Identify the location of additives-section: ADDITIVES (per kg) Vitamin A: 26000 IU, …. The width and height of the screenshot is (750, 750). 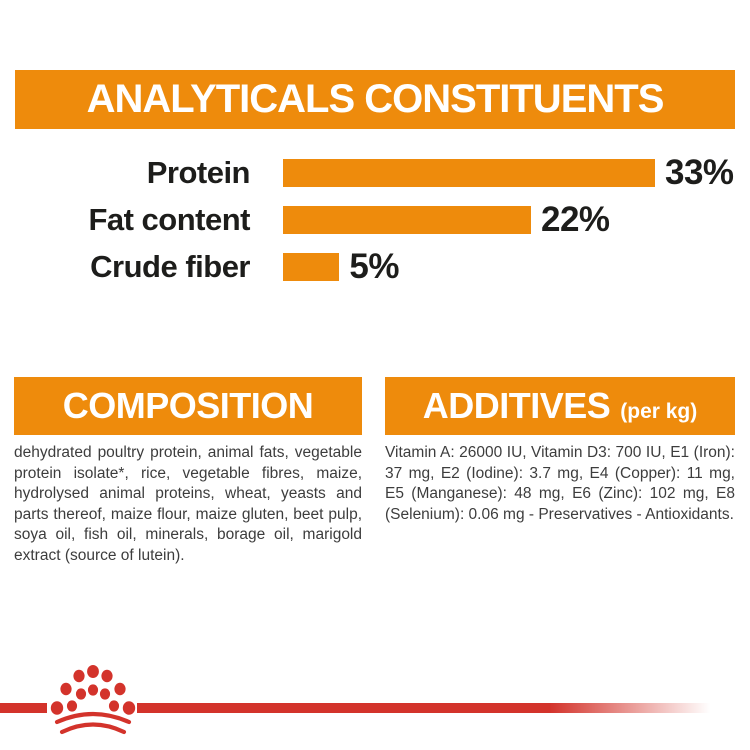
(560, 451).